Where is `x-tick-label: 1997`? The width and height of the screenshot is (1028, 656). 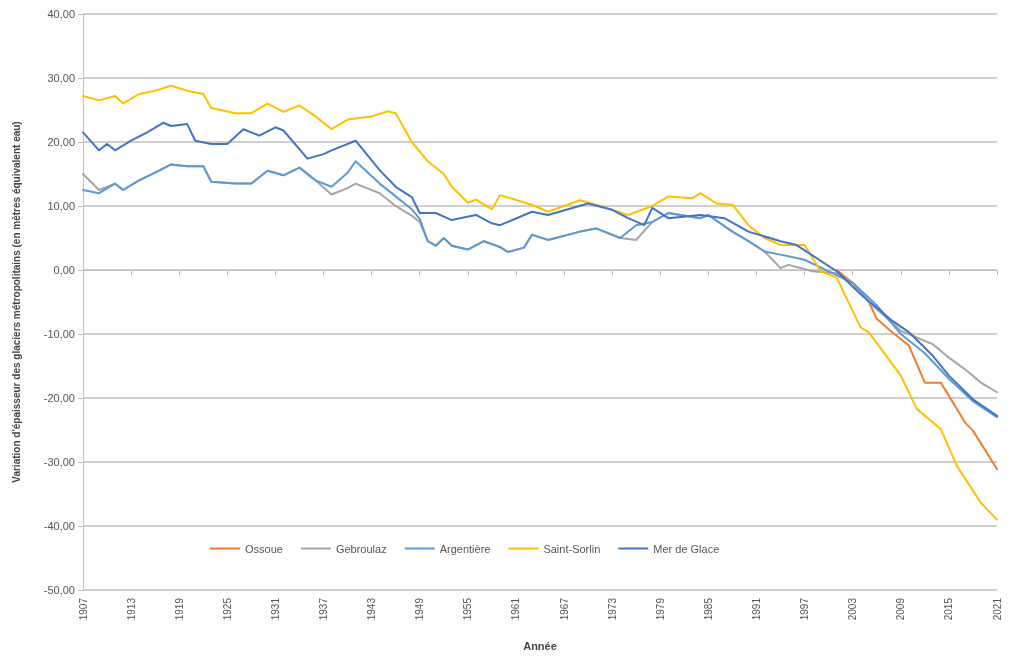
x-tick-label: 1997 is located at coordinates (805, 609).